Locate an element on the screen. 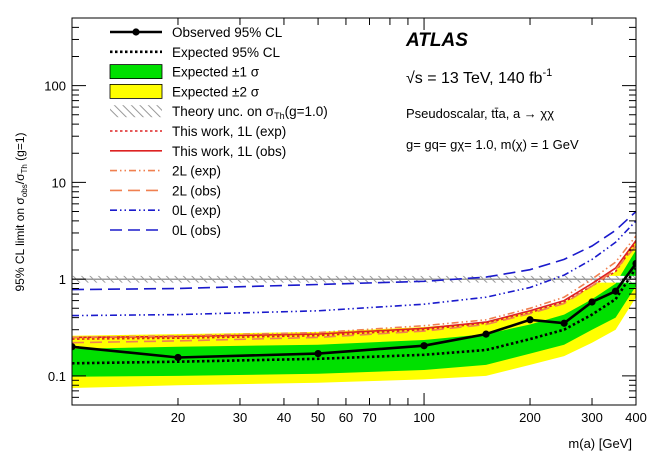 This screenshot has height=469, width=654. energy-label: √s = 13 TeV, 140 fb-1 is located at coordinates (479, 77).